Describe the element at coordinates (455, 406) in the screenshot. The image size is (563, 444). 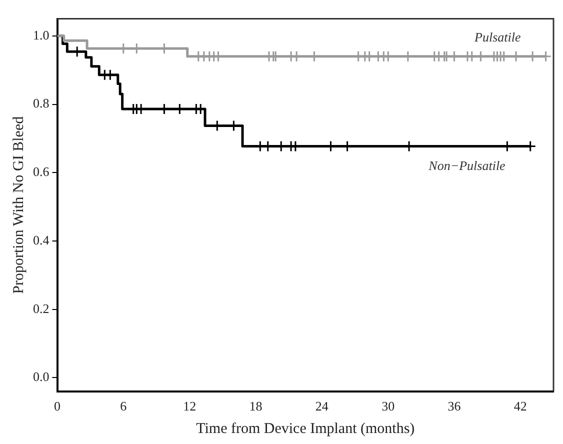
I see `x-tick-label: 36` at that location.